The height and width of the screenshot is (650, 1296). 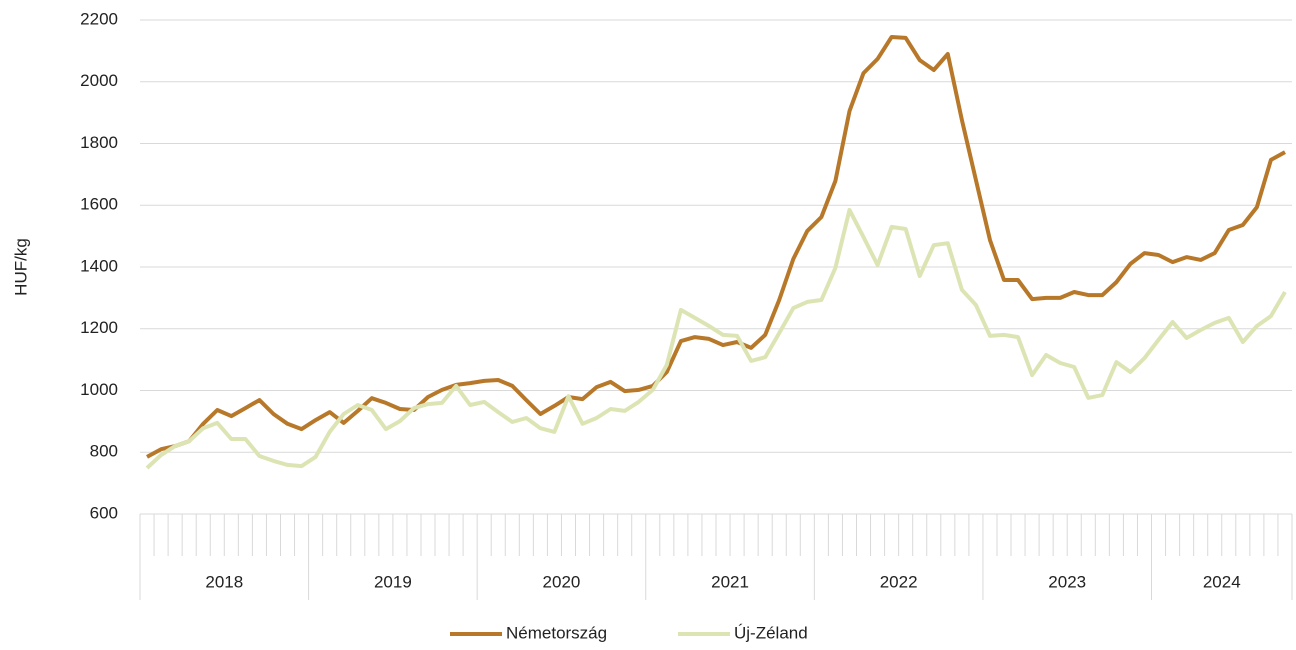 What do you see at coordinates (224, 581) in the screenshot?
I see `year-label: 2018` at bounding box center [224, 581].